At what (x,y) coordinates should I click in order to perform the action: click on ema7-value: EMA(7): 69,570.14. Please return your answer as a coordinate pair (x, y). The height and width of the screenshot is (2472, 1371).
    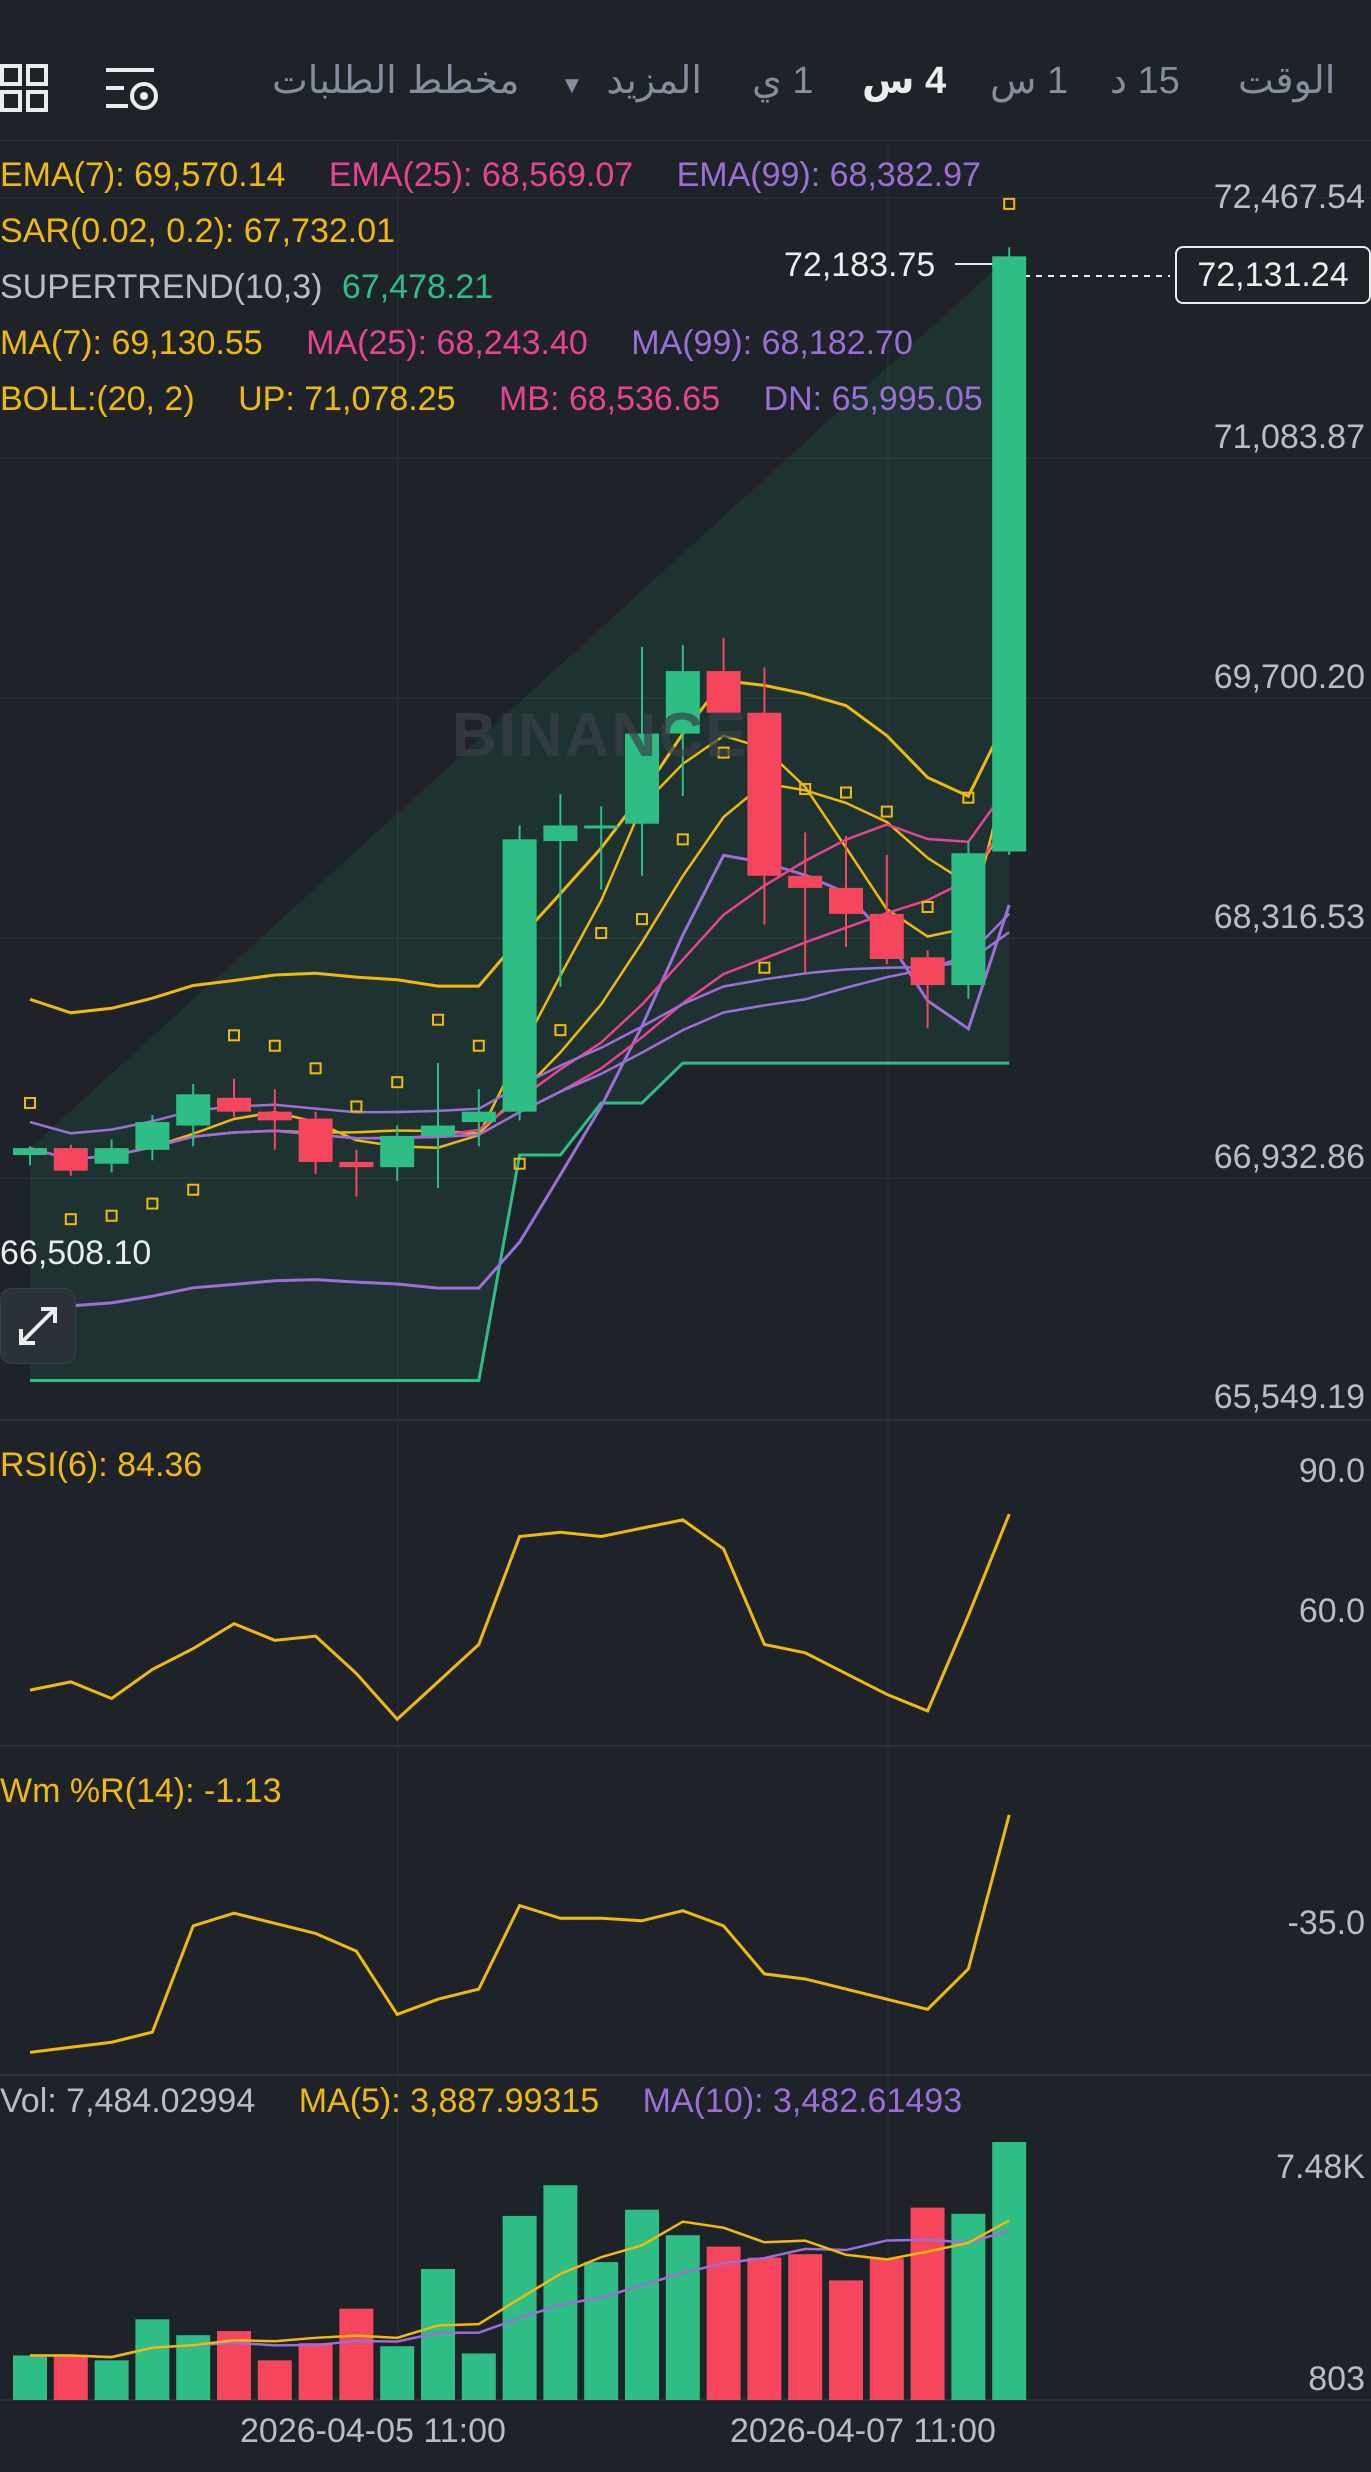
    Looking at the image, I should click on (143, 175).